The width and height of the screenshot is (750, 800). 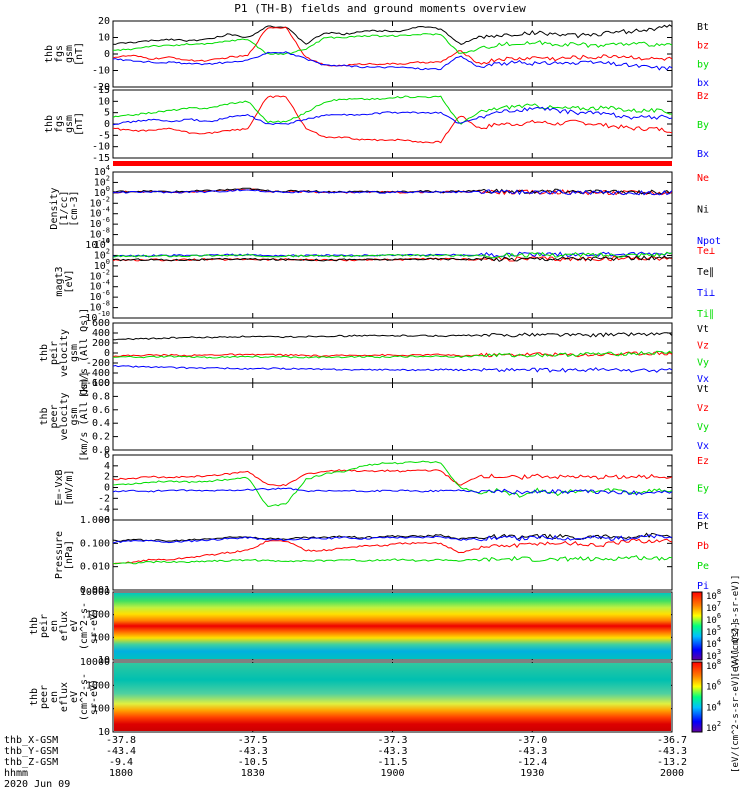 What do you see at coordinates (532, 762) in the screenshot?
I see `x-tick-z: -12.4` at bounding box center [532, 762].